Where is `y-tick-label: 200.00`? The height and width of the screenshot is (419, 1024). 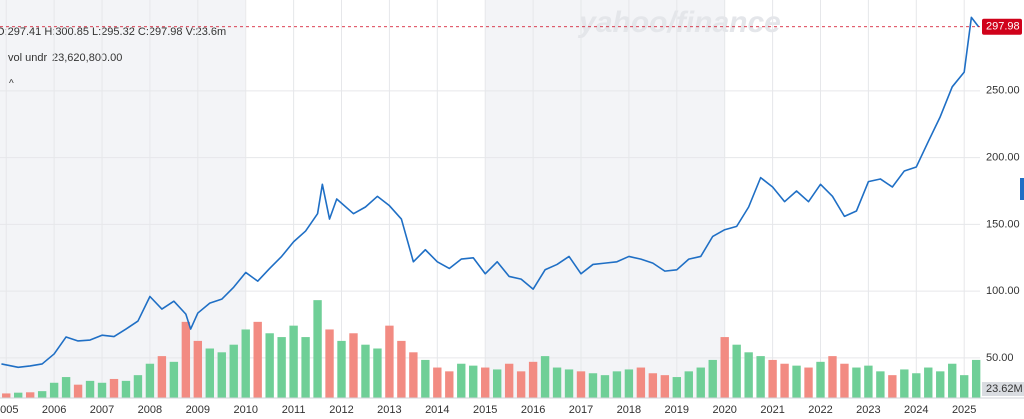
y-tick-label: 200.00 is located at coordinates (1003, 158).